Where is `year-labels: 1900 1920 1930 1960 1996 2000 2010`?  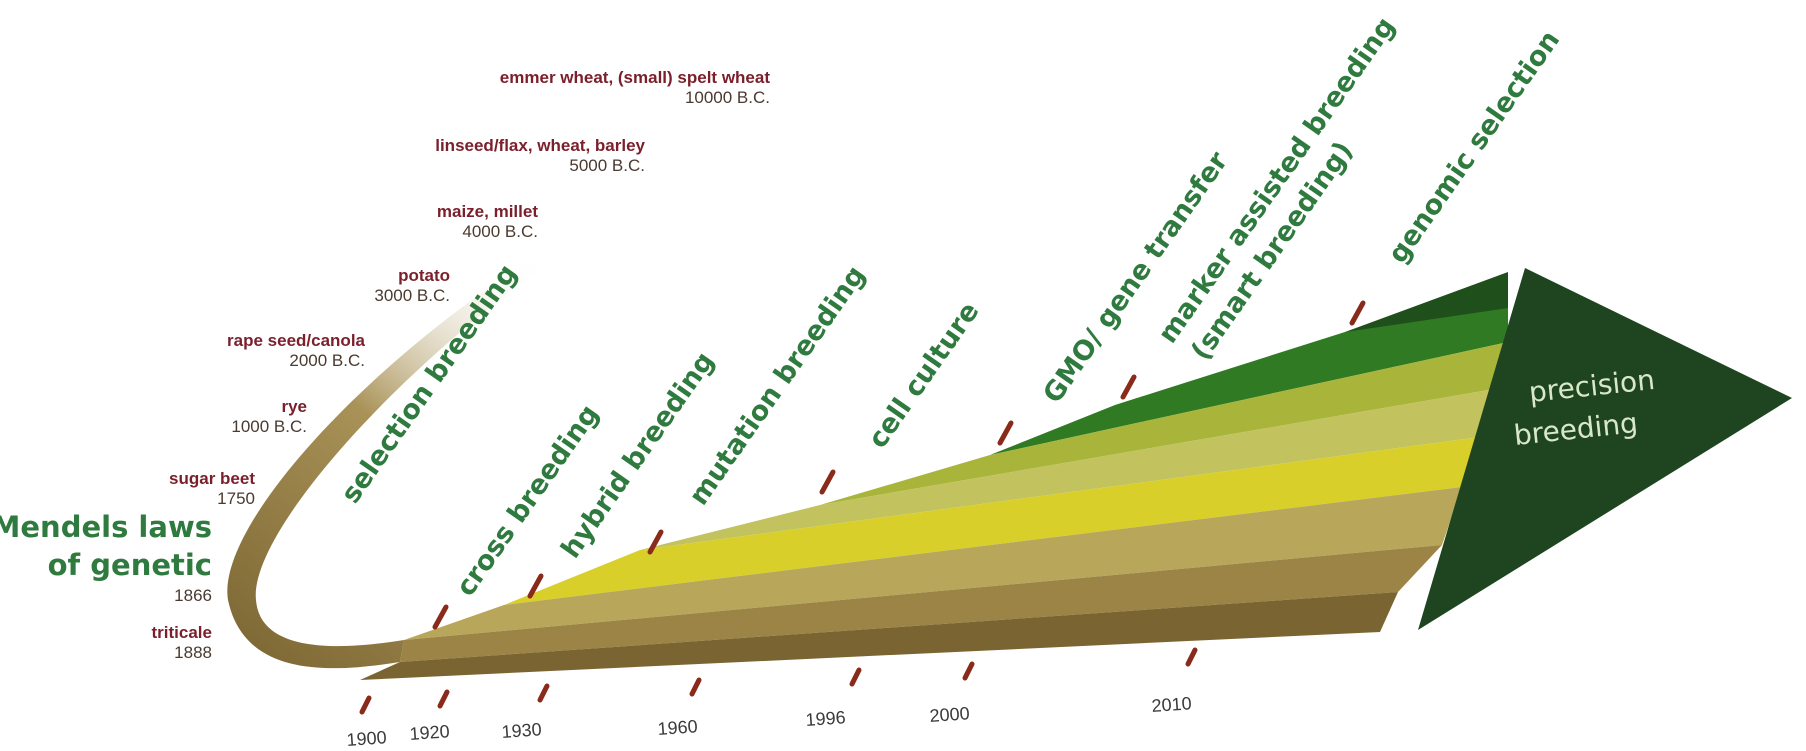 year-labels: 1900 1920 1930 1960 1996 2000 2010 is located at coordinates (769, 721).